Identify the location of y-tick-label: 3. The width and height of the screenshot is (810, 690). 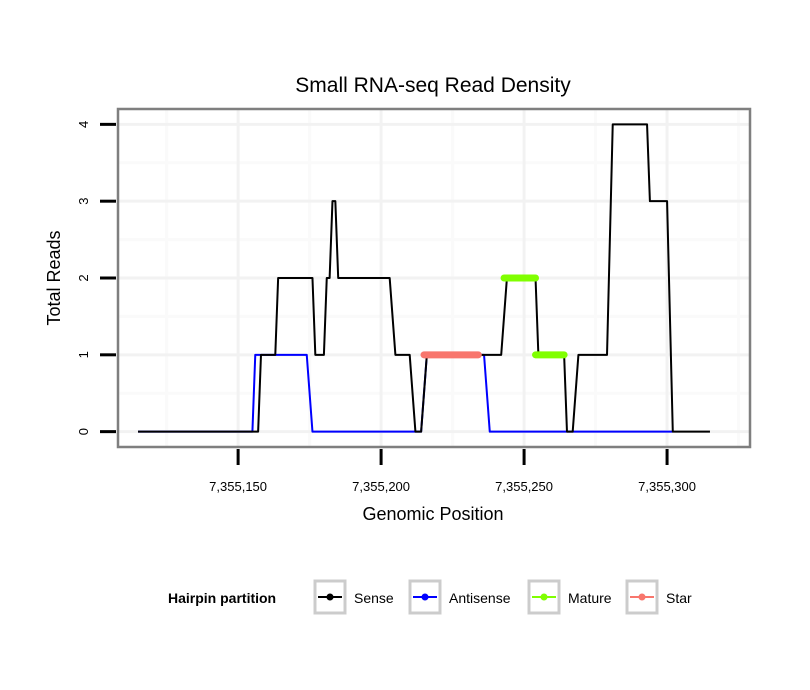
(83, 201).